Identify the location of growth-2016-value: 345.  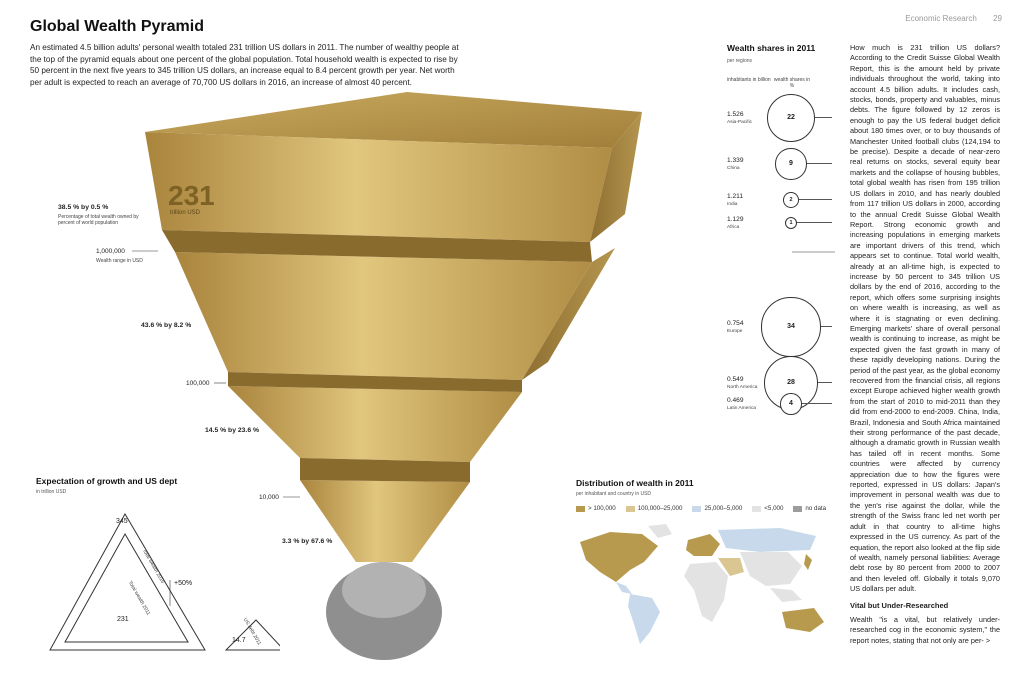
(122, 521).